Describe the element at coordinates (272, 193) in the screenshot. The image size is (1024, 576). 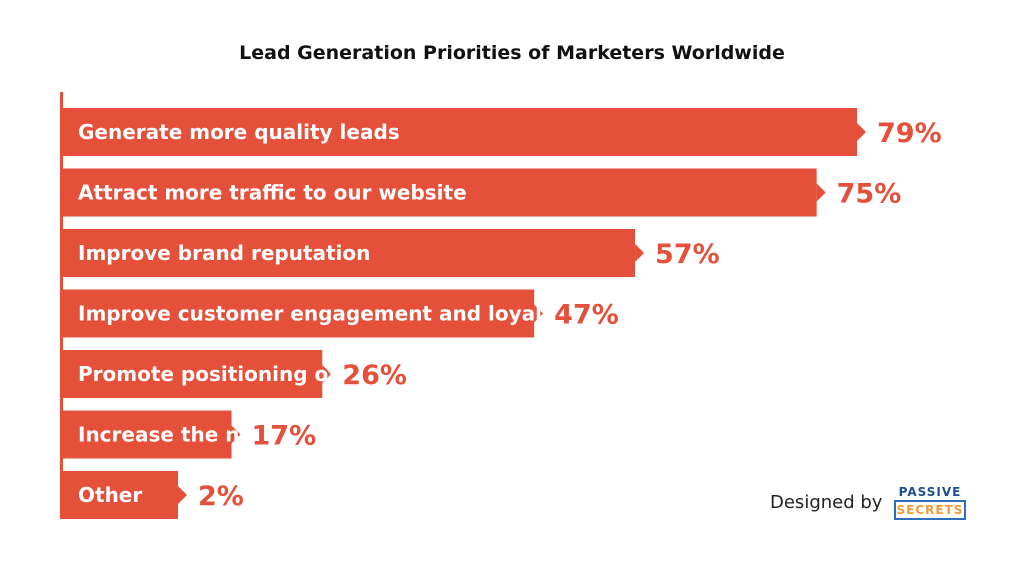
I see `category-label: Attract more traffic to our website` at that location.